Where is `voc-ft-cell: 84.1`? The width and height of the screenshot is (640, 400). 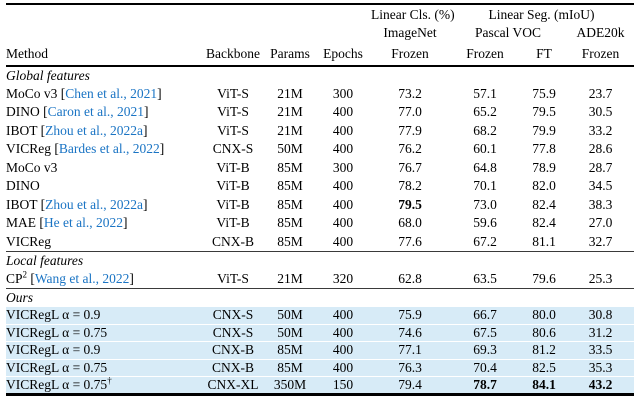
voc-ft-cell: 84.1 is located at coordinates (544, 385).